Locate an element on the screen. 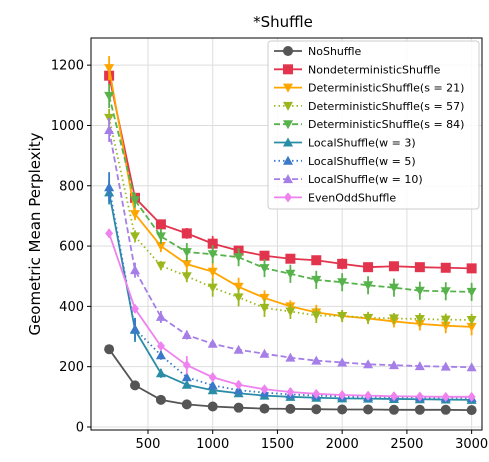 Image resolution: width=489 pixels, height=462 pixels. legend-item: DeterministicShuffle(s = 84) is located at coordinates (369, 124).